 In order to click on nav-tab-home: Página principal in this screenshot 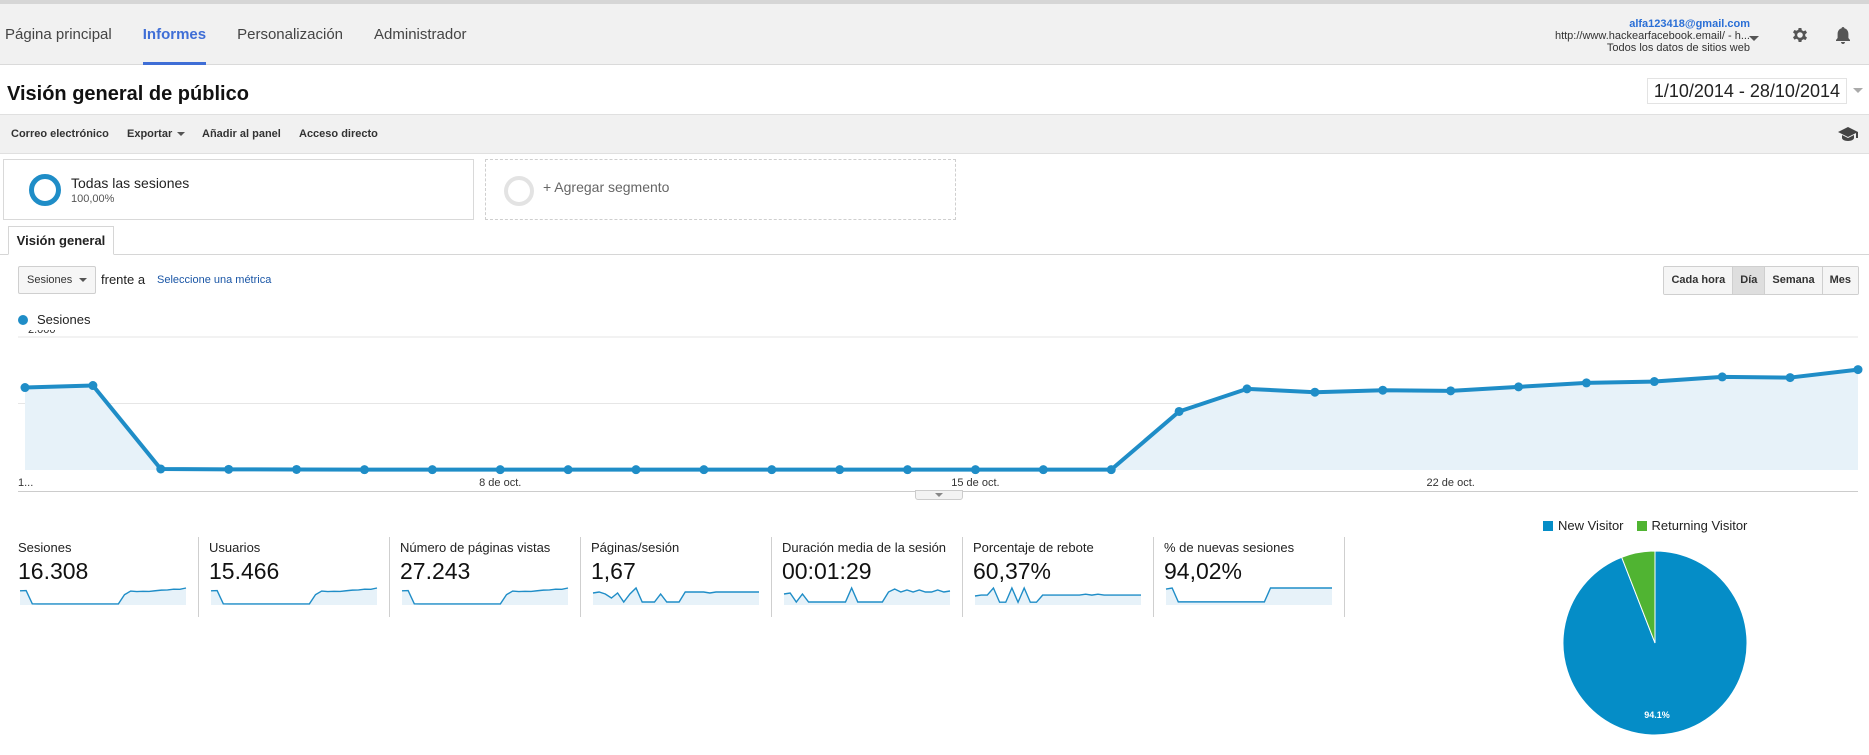, I will do `click(58, 34)`.